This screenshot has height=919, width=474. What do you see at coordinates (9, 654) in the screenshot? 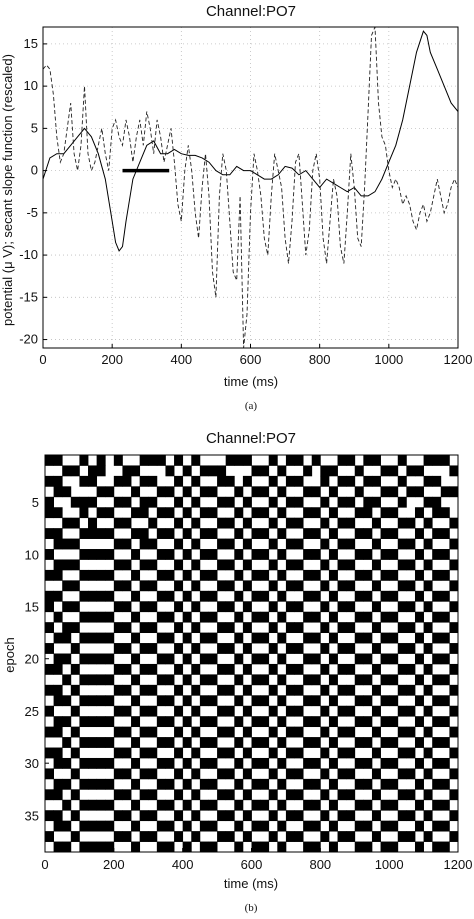
I see `y-axis-label-b: epoch` at bounding box center [9, 654].